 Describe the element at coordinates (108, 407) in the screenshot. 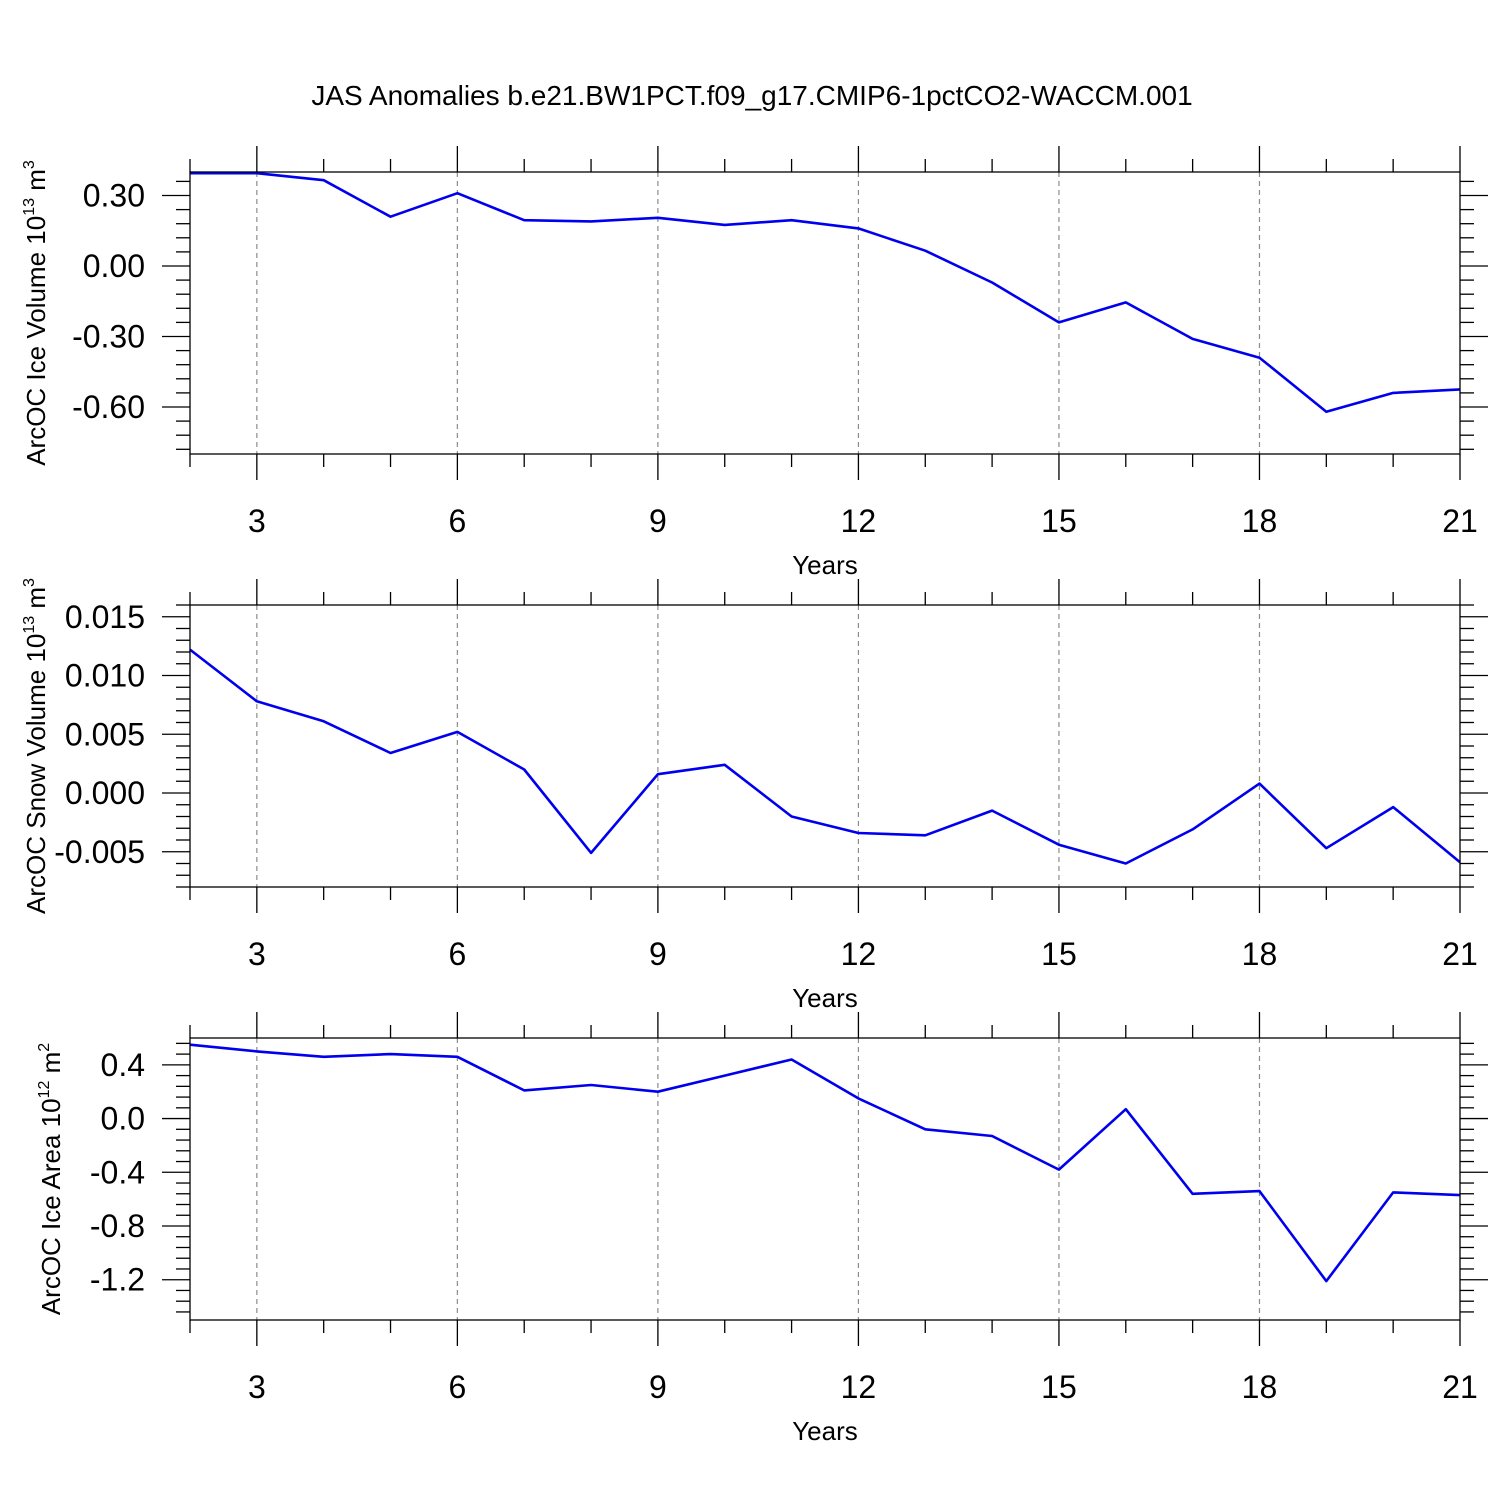

I see `y-tick-label: -0.60` at that location.